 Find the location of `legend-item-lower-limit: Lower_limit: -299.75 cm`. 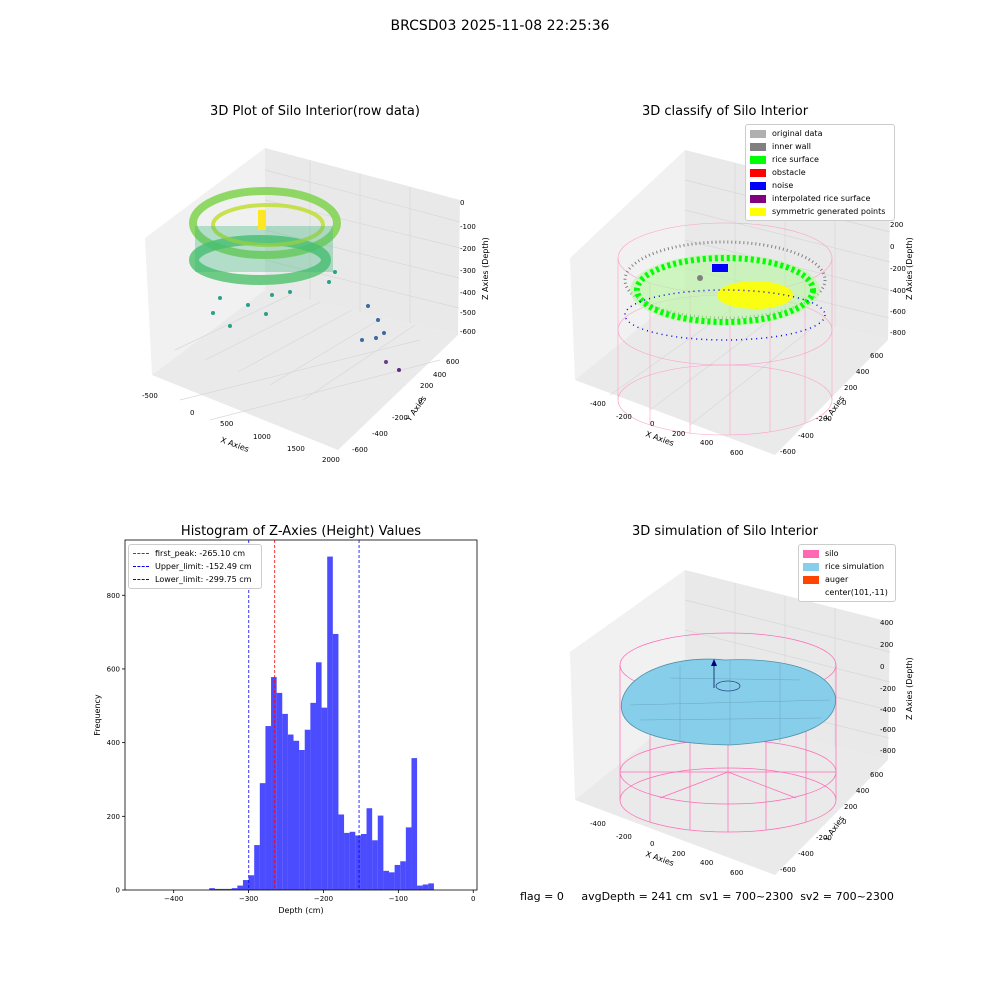

legend-item-lower-limit: Lower_limit: -299.75 cm is located at coordinates (195, 579).